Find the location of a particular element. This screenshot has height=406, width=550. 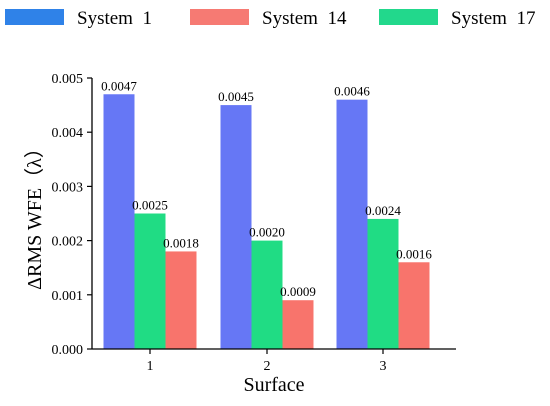

data-label: 0.0045 is located at coordinates (236, 96).